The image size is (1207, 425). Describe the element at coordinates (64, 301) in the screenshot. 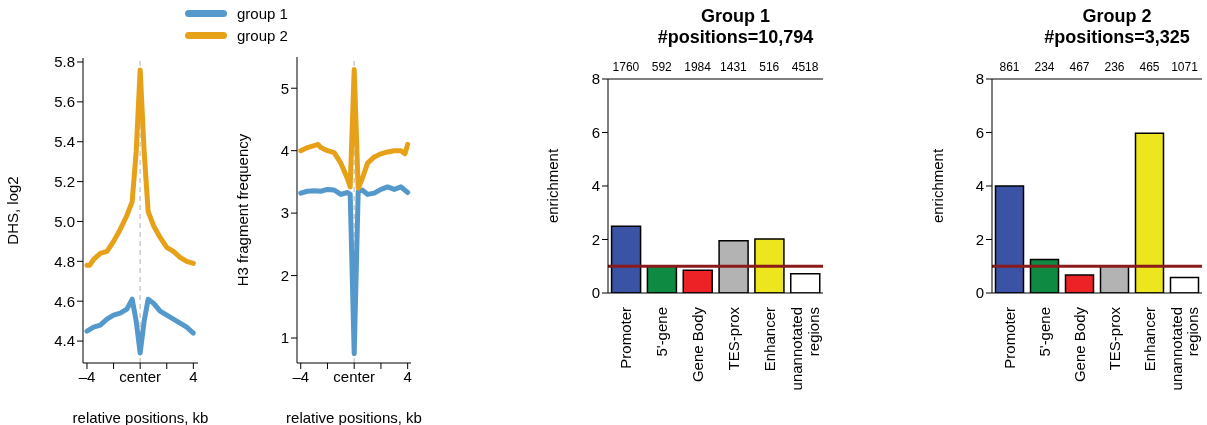

I see `y-tick-label: 4.6` at that location.